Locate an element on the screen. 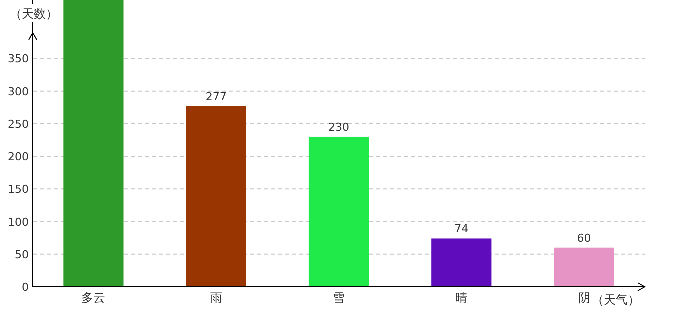 Image resolution: width=680 pixels, height=320 pixels. data-label: 74 is located at coordinates (461, 229).